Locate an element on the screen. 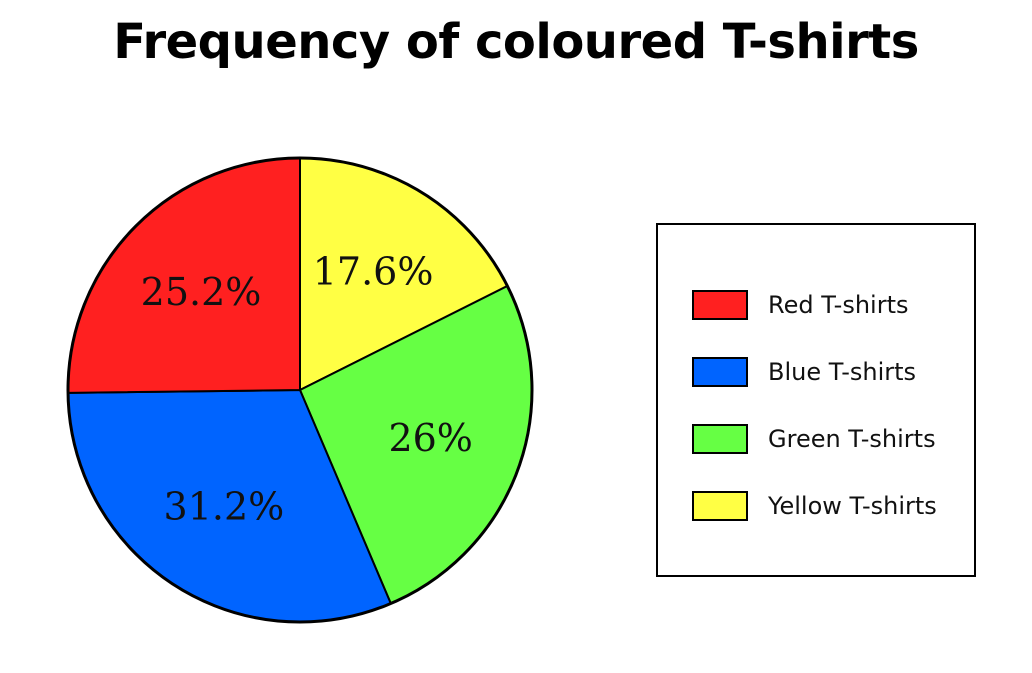  pie-label-blue: 31.2% is located at coordinates (224, 507).